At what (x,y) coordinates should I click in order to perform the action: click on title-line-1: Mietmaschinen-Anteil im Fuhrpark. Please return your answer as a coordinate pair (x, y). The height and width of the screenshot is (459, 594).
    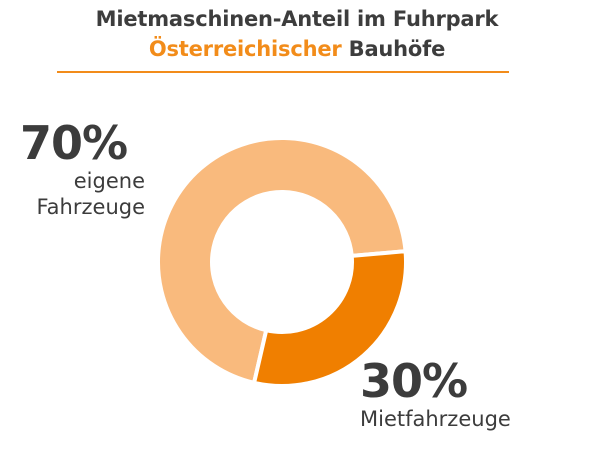
    Looking at the image, I should click on (297, 19).